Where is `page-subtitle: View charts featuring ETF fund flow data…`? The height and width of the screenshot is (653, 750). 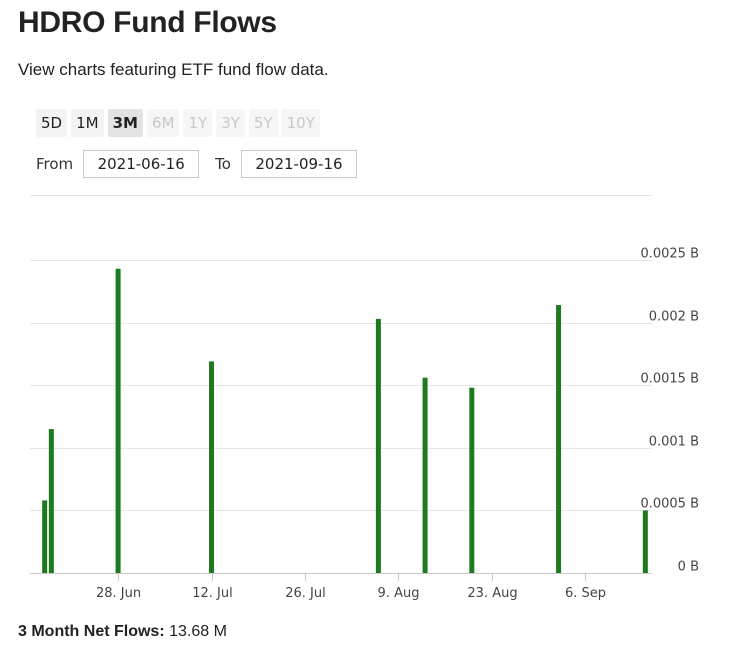 page-subtitle: View charts featuring ETF fund flow data… is located at coordinates (173, 69).